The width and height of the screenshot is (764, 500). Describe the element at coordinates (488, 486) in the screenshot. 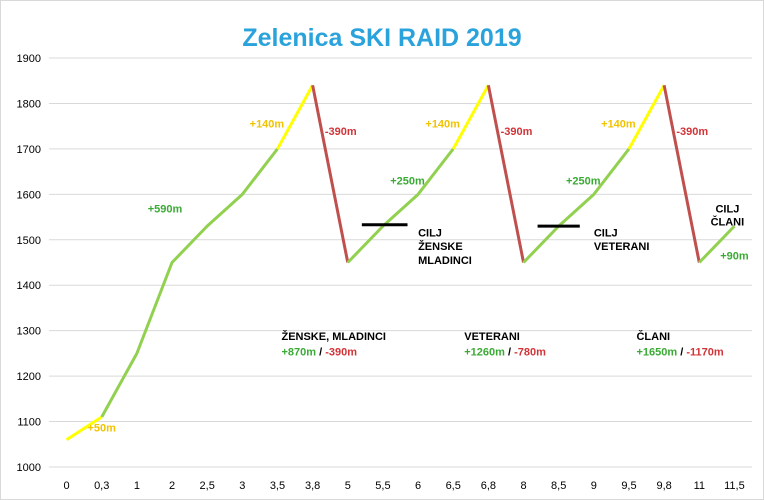

I see `x-tick-label: 6,8` at that location.